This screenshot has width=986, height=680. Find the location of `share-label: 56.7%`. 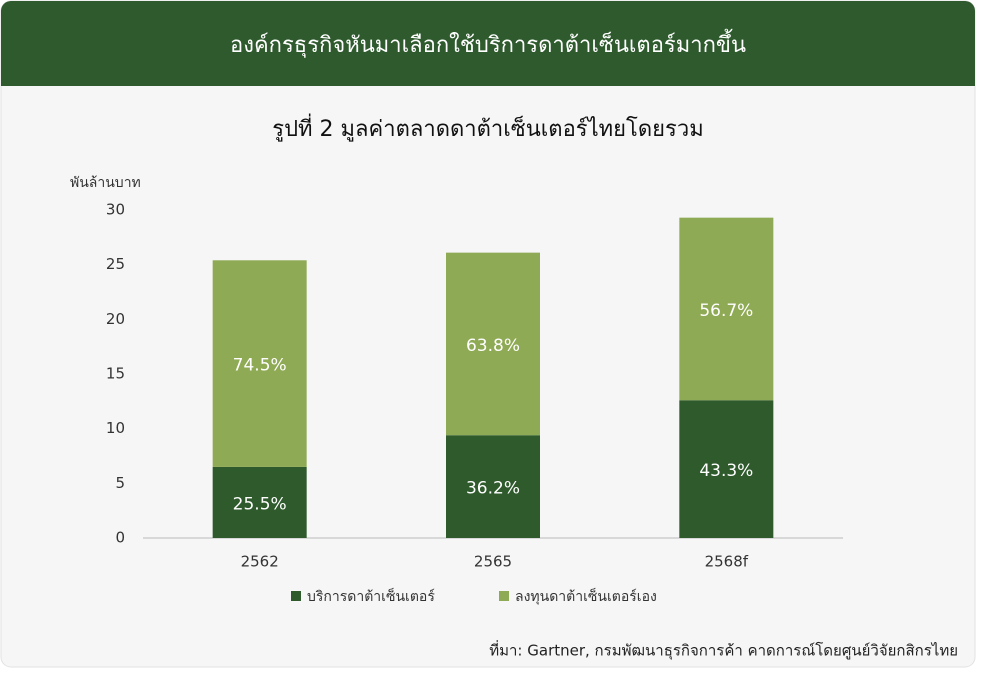

share-label: 56.7% is located at coordinates (726, 311).